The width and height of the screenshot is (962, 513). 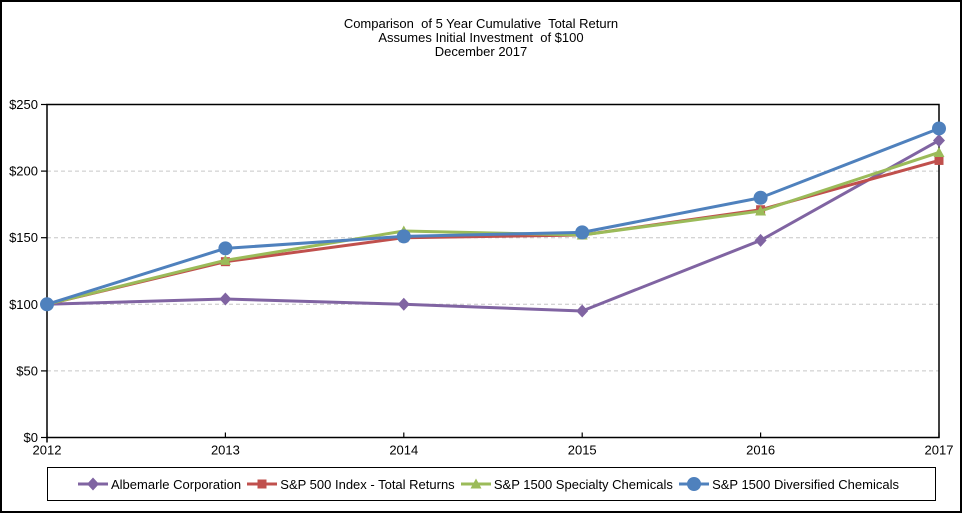 I want to click on legend-marker-diamond-icon, so click(x=93, y=484).